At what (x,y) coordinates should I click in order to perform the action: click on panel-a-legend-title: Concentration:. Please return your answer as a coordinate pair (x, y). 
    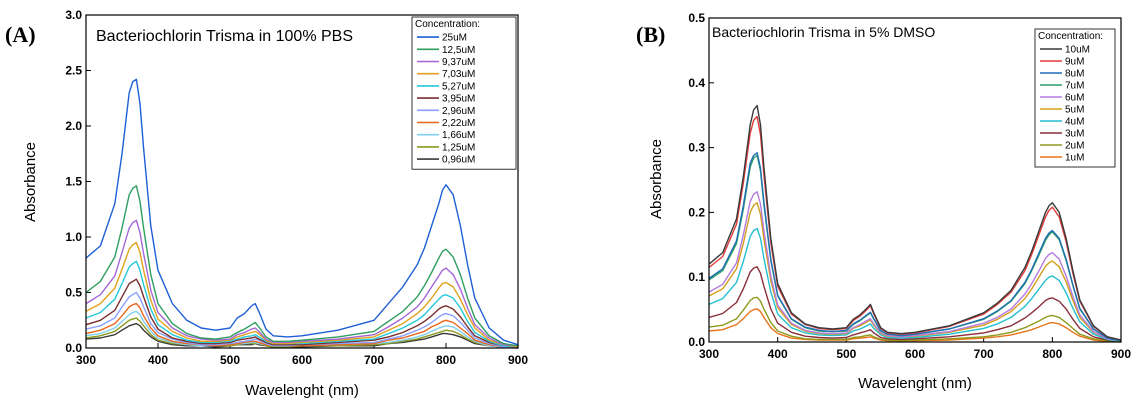
    Looking at the image, I should click on (447, 24).